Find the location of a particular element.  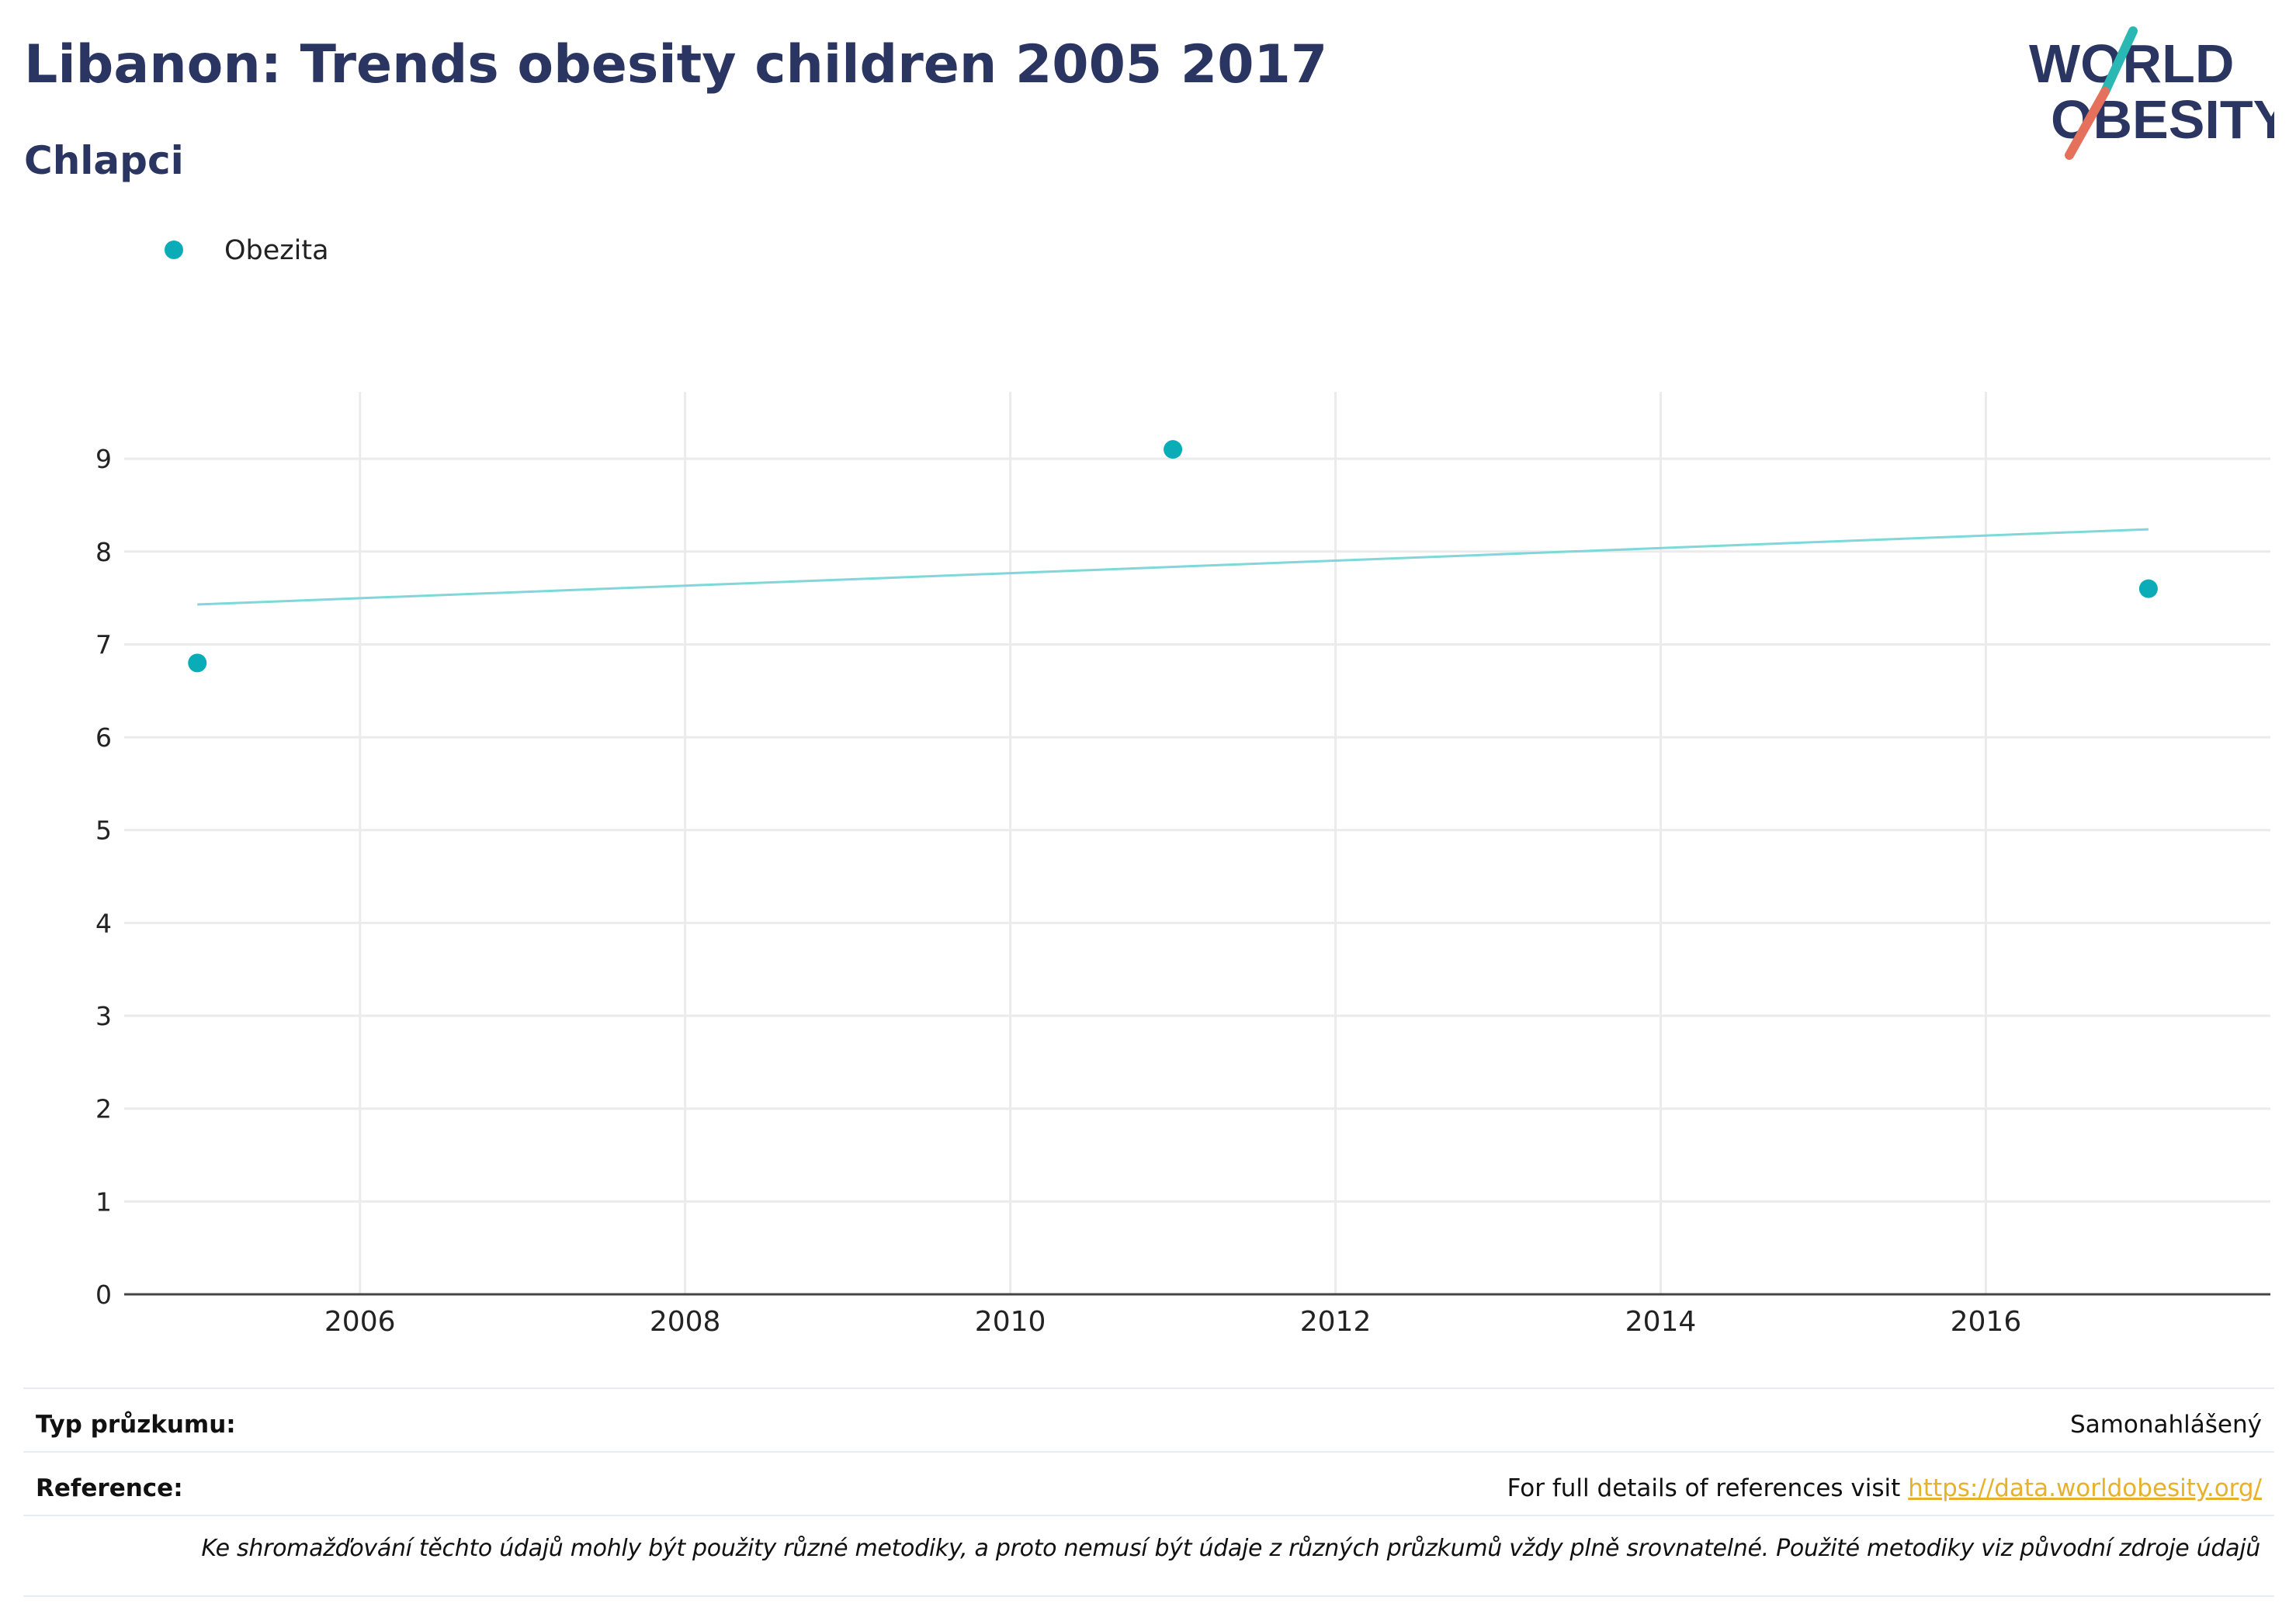

x-tick-label-2006: 2006 is located at coordinates (360, 1322).